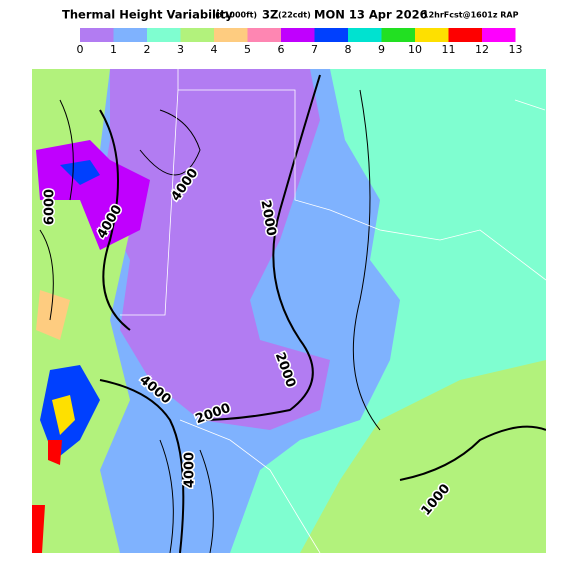 The image size is (579, 579). What do you see at coordinates (415, 49) in the screenshot?
I see `colorbar-label: 10` at bounding box center [415, 49].